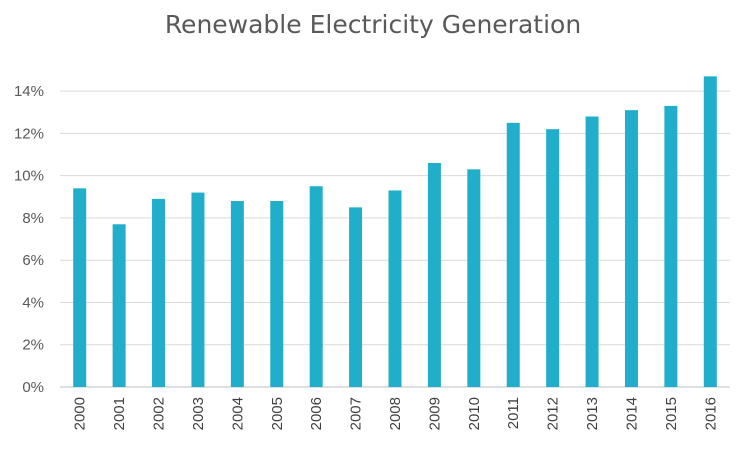  What do you see at coordinates (29, 133) in the screenshot?
I see `y-tick-label: 12%` at bounding box center [29, 133].